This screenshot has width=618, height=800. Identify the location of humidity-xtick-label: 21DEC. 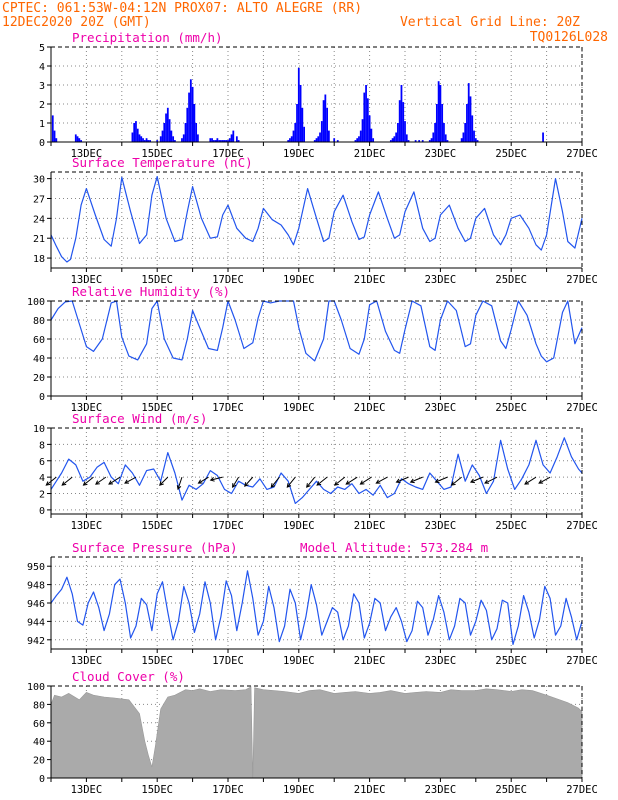
(370, 408).